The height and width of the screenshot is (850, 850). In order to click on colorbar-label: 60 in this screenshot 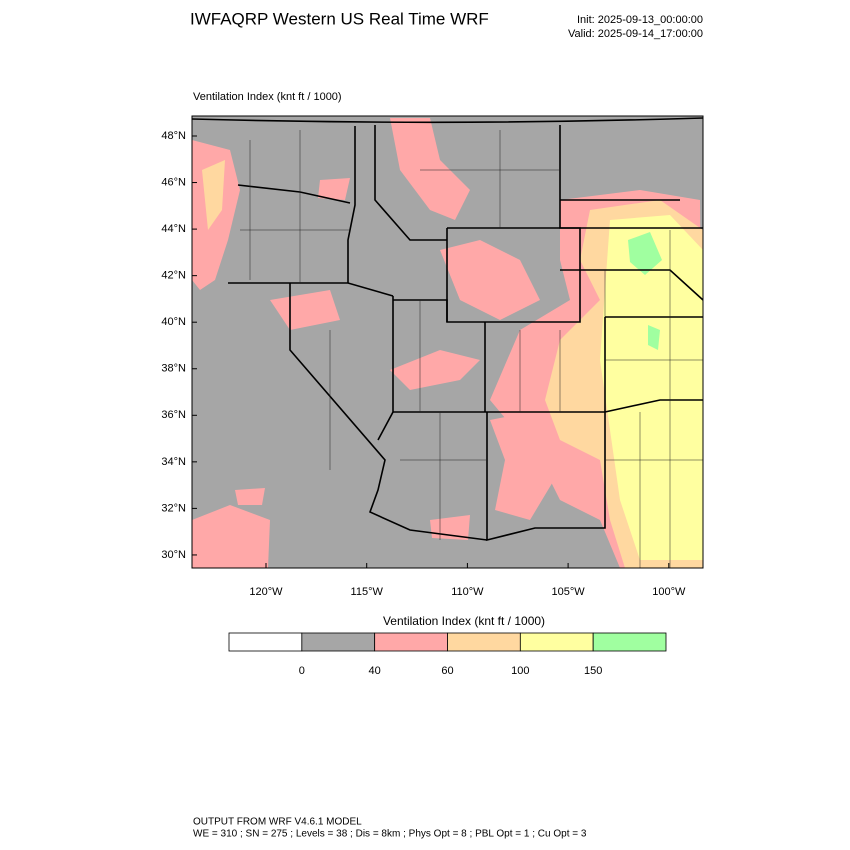, I will do `click(447, 671)`.